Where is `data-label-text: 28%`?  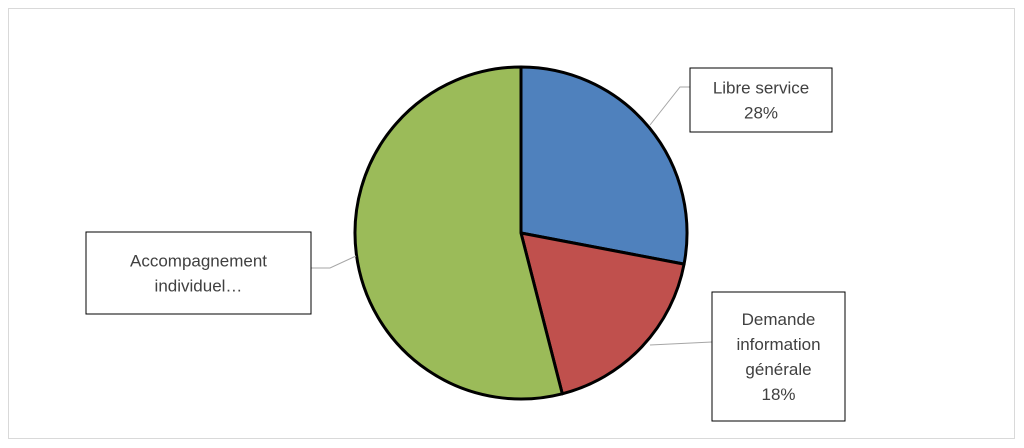
data-label-text: 28% is located at coordinates (761, 113).